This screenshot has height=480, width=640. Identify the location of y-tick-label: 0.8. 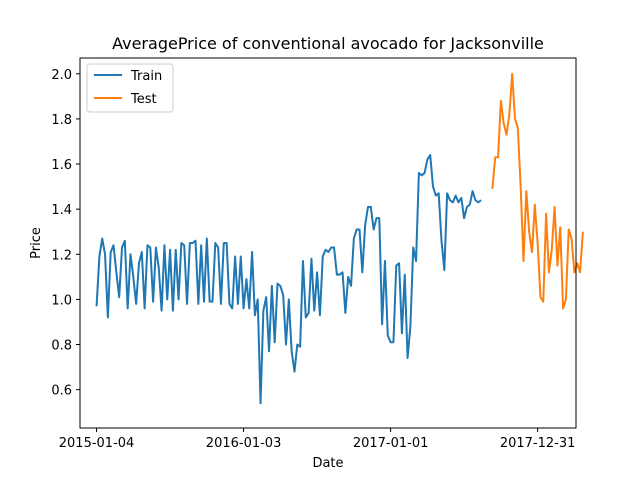
(61, 346).